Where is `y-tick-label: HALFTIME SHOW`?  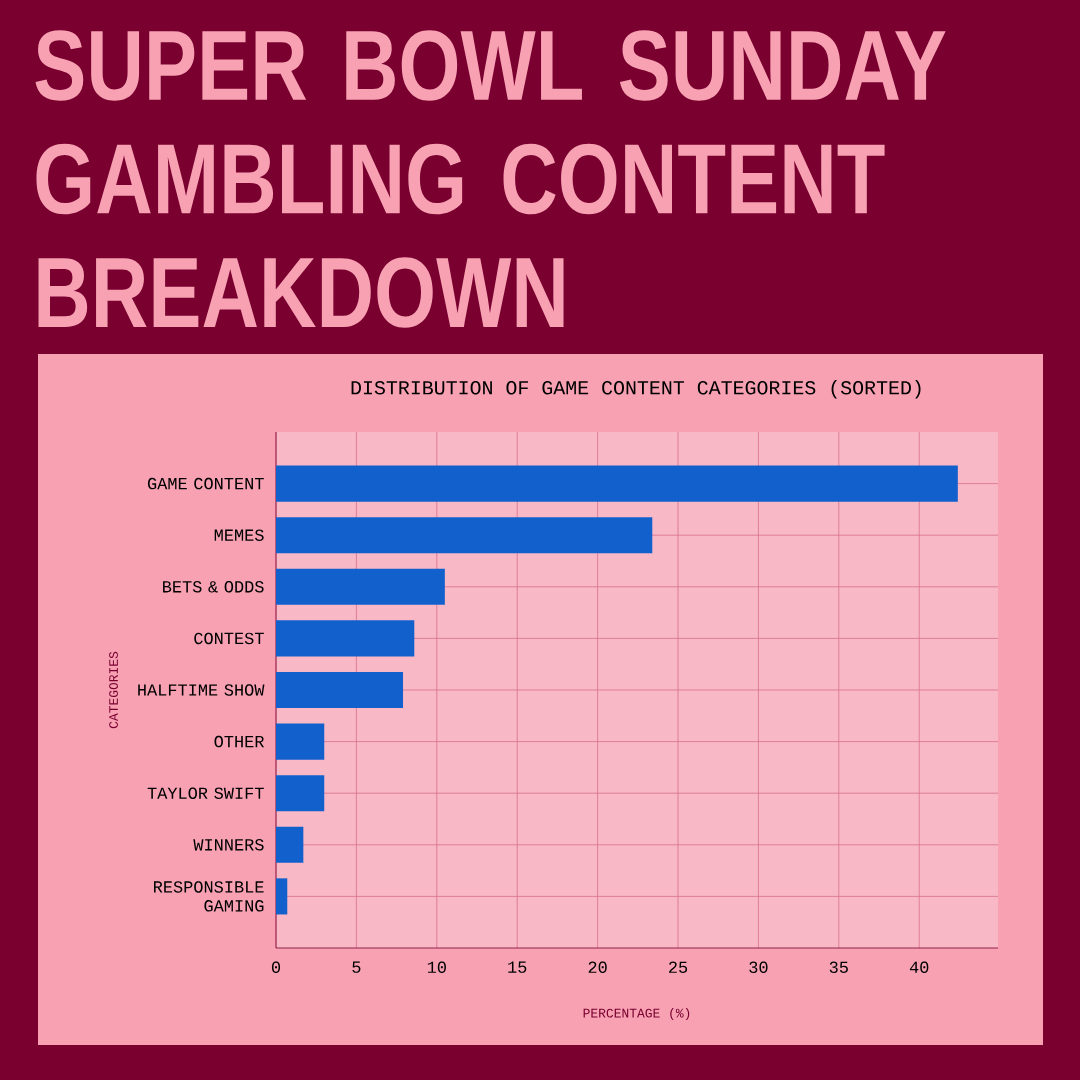
y-tick-label: HALFTIME SHOW is located at coordinates (201, 690).